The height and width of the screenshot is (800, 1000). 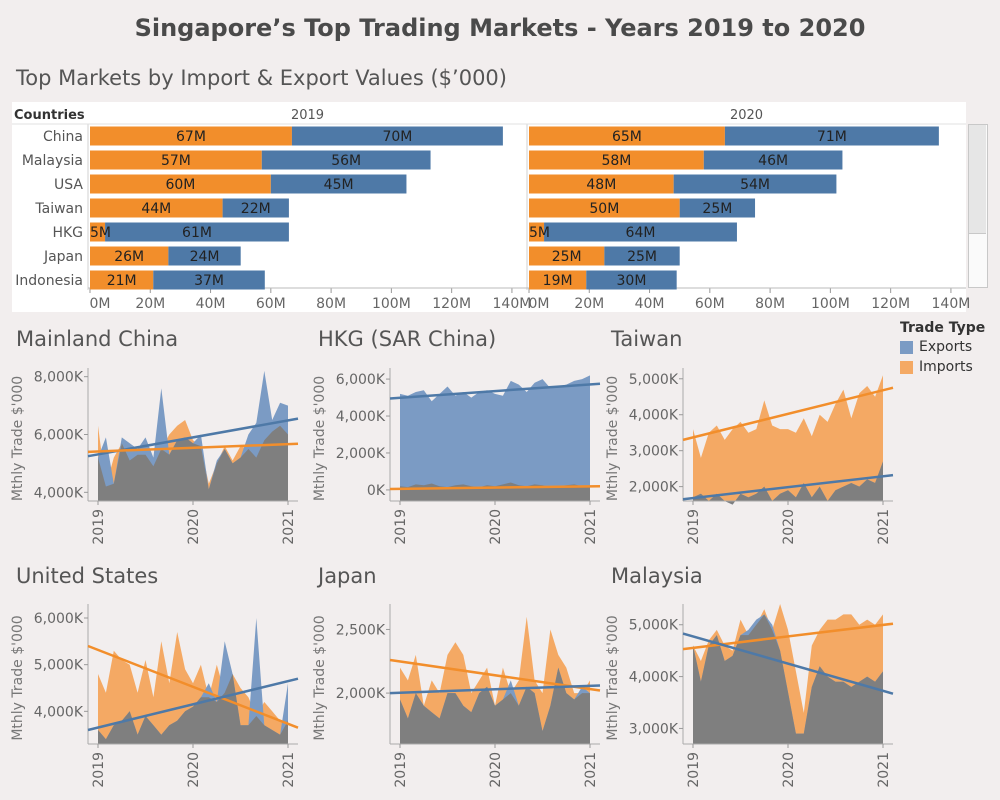 I want to click on bar-exports-hkg-2019, so click(x=197, y=232).